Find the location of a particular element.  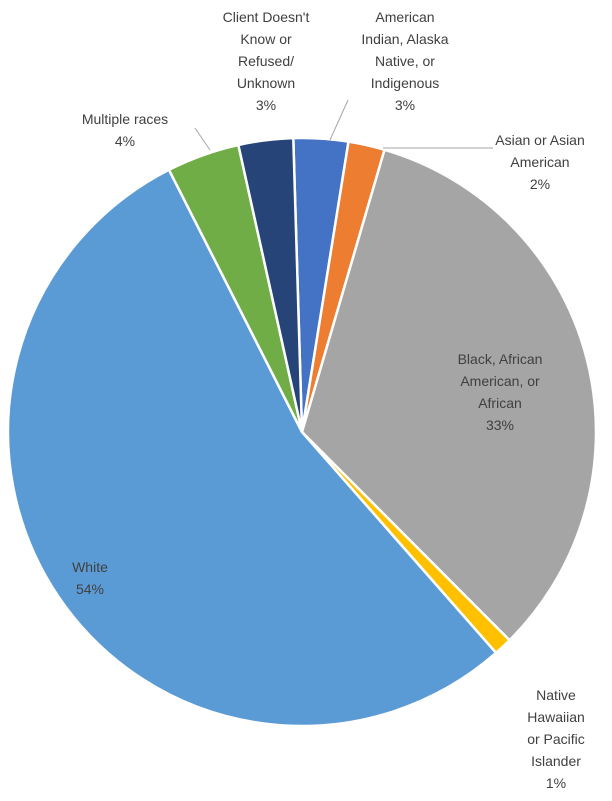

slice-label-line: White is located at coordinates (90, 567).